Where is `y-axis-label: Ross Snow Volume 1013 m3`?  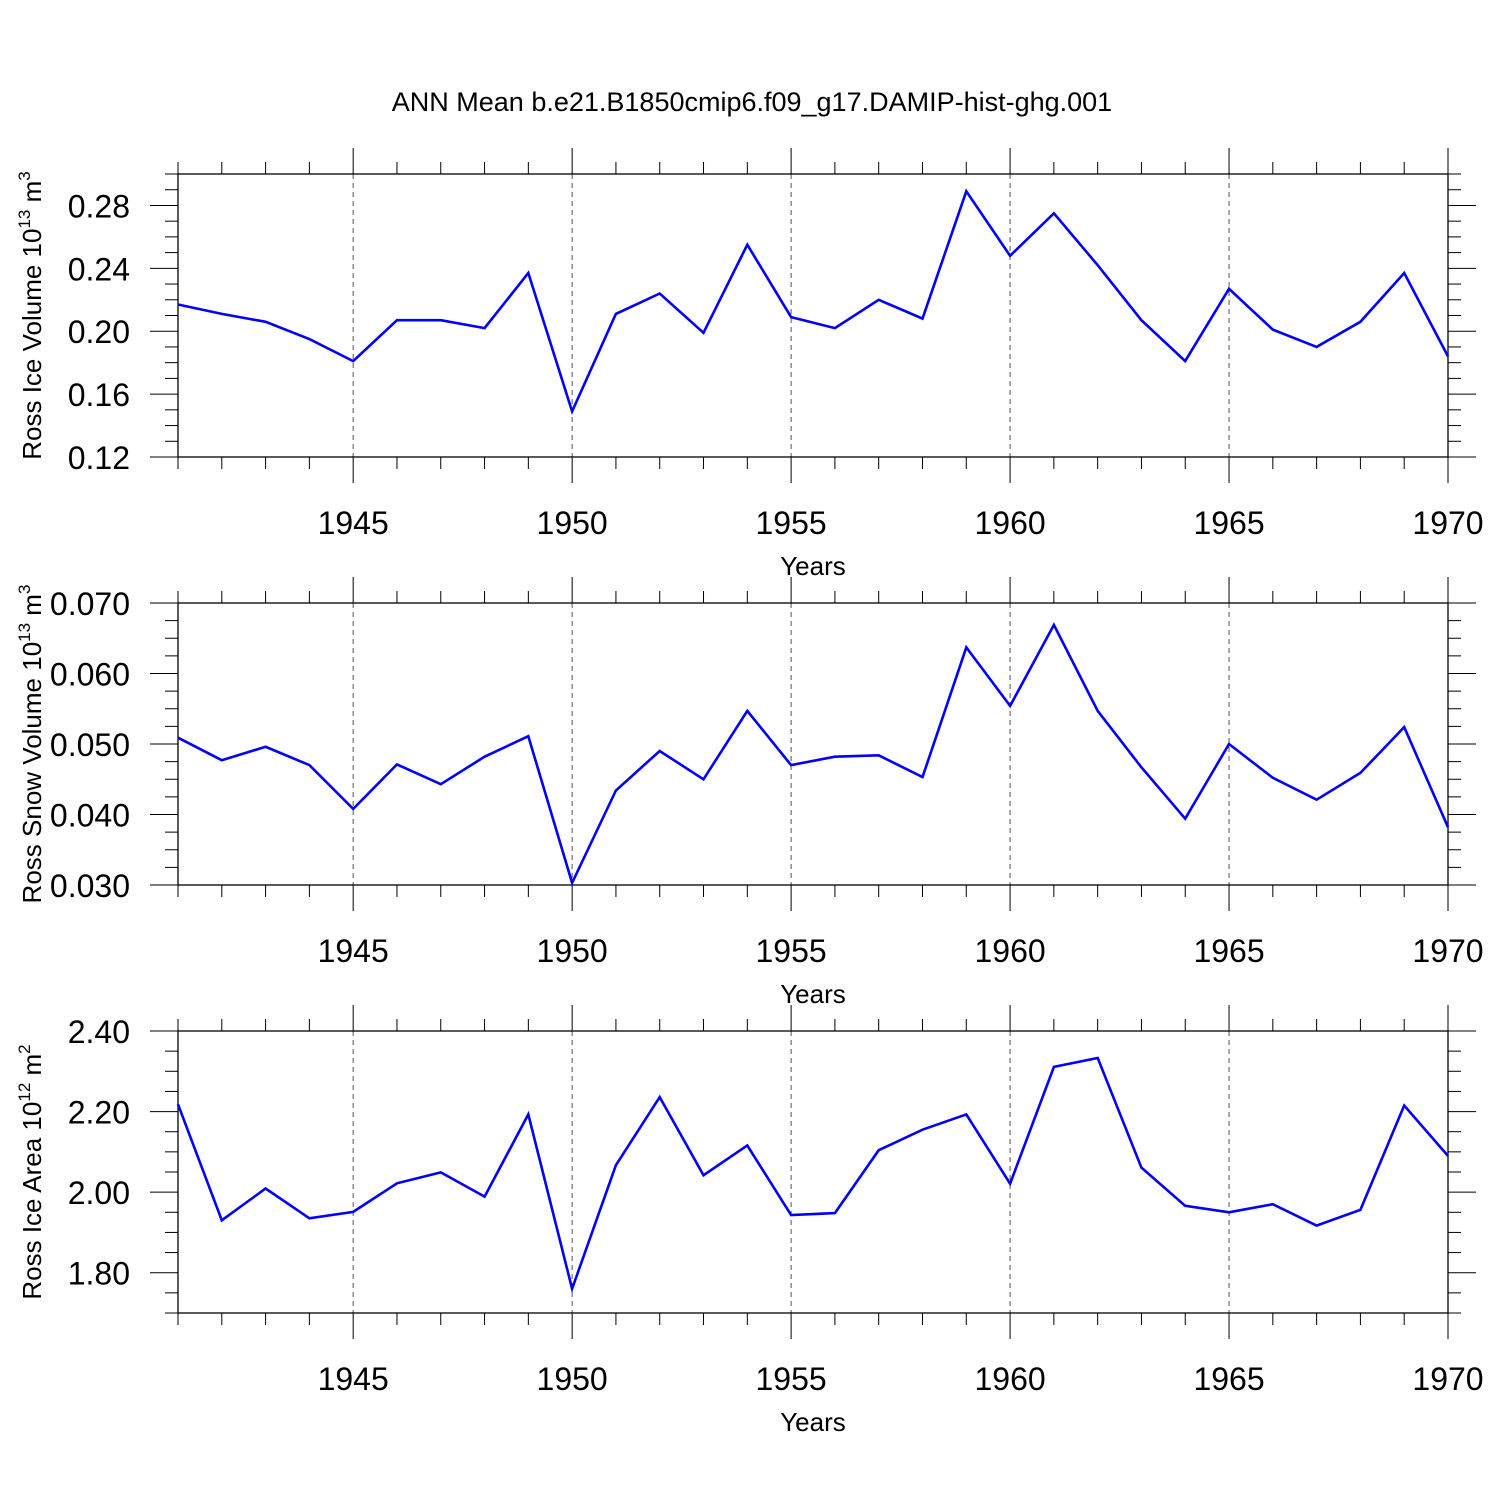
y-axis-label: Ross Snow Volume 1013 m3 is located at coordinates (31, 744).